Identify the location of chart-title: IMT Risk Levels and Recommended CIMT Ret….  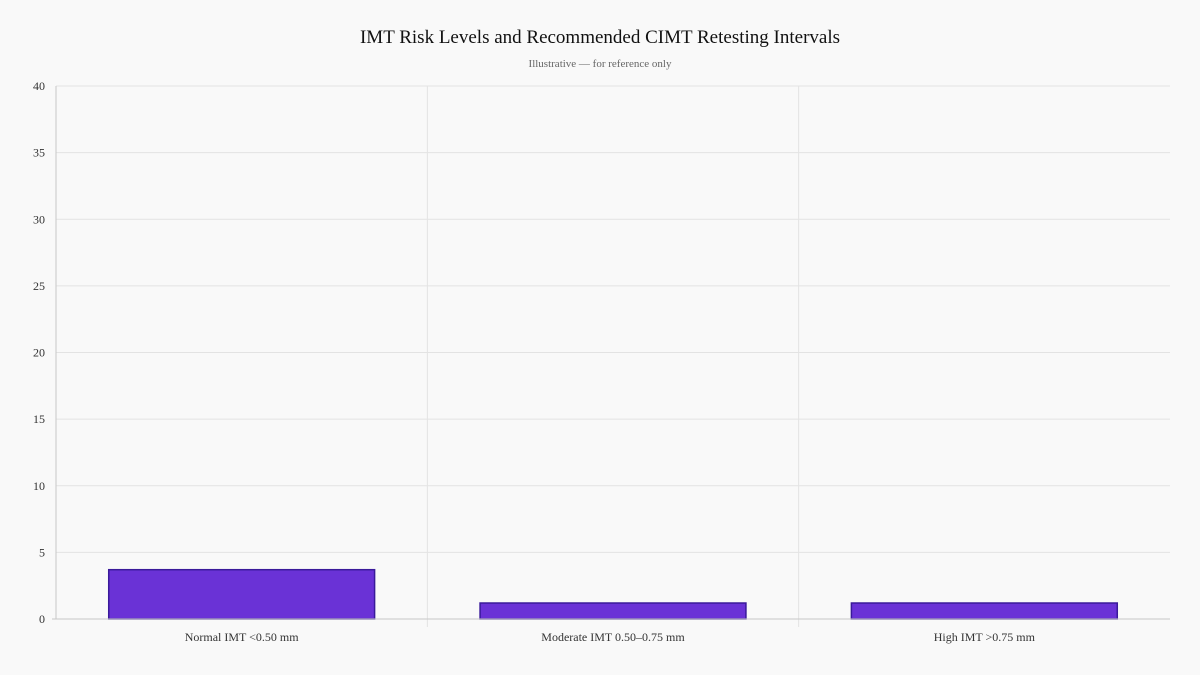
(600, 37).